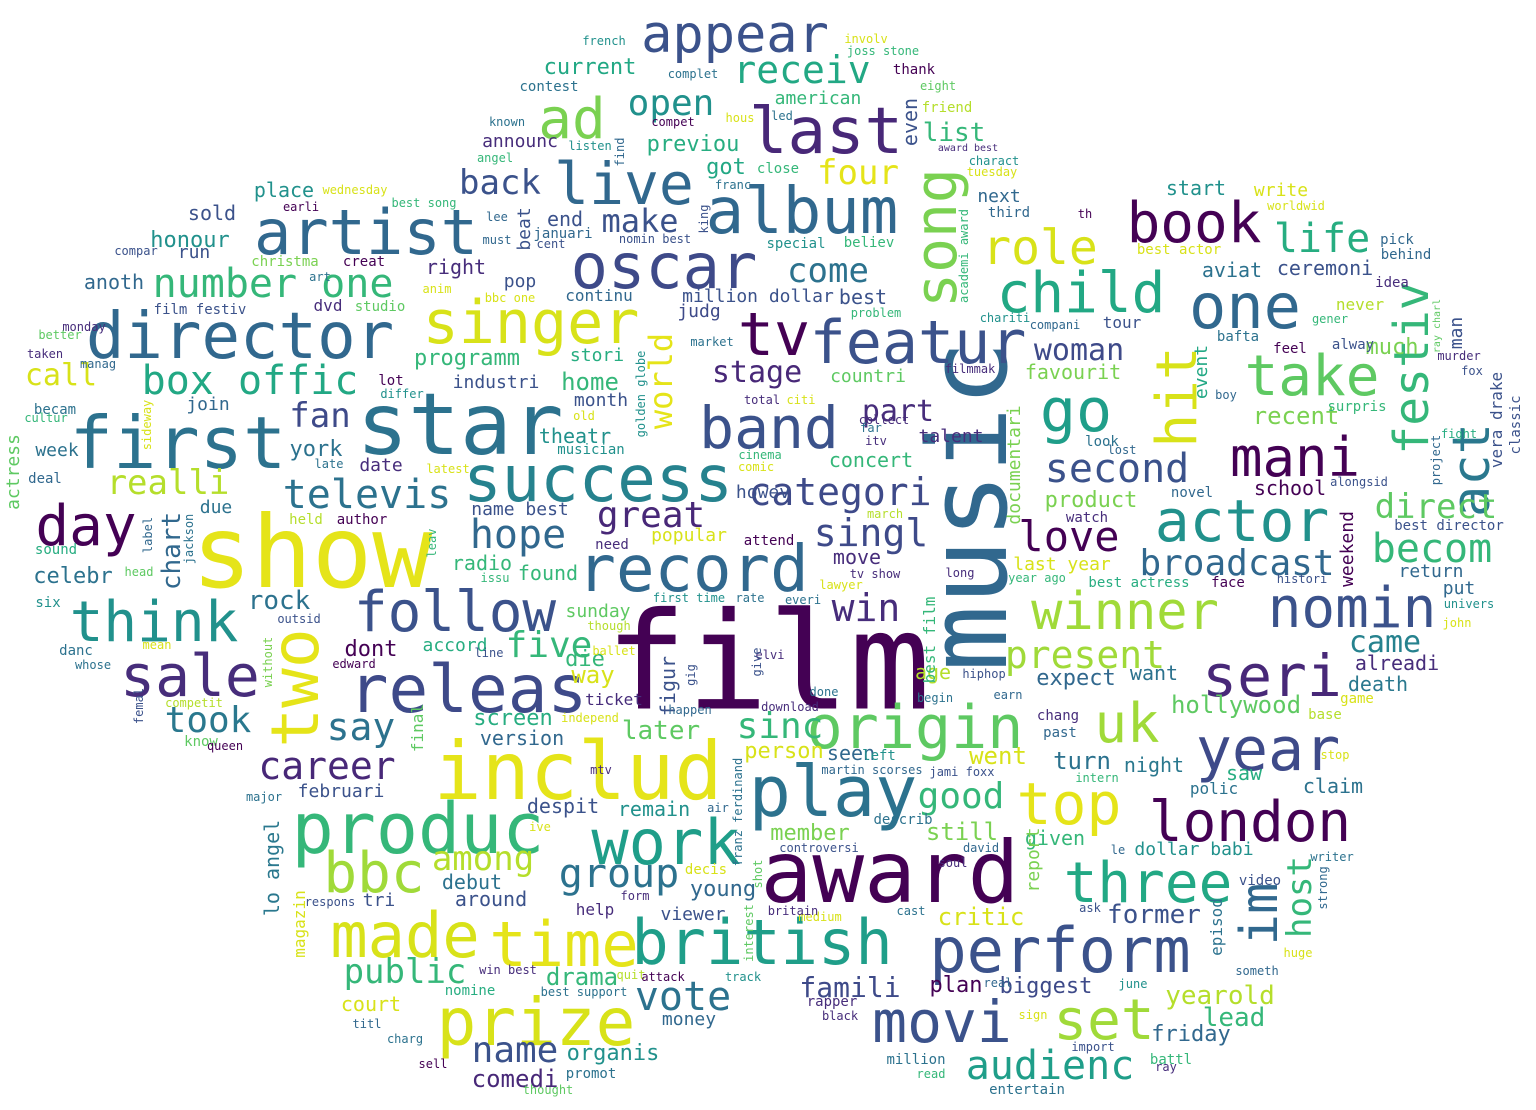 This screenshot has width=1536, height=1110. What do you see at coordinates (769, 428) in the screenshot?
I see `word: band` at bounding box center [769, 428].